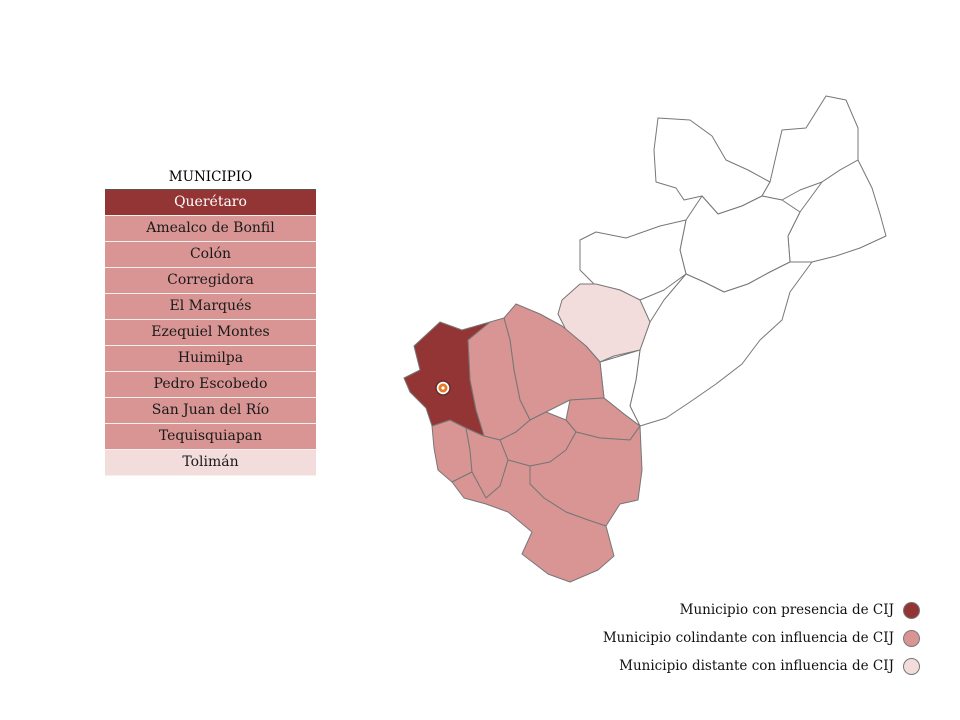  Describe the element at coordinates (210, 333) in the screenshot. I see `table-row: Ezequiel Montes` at that location.